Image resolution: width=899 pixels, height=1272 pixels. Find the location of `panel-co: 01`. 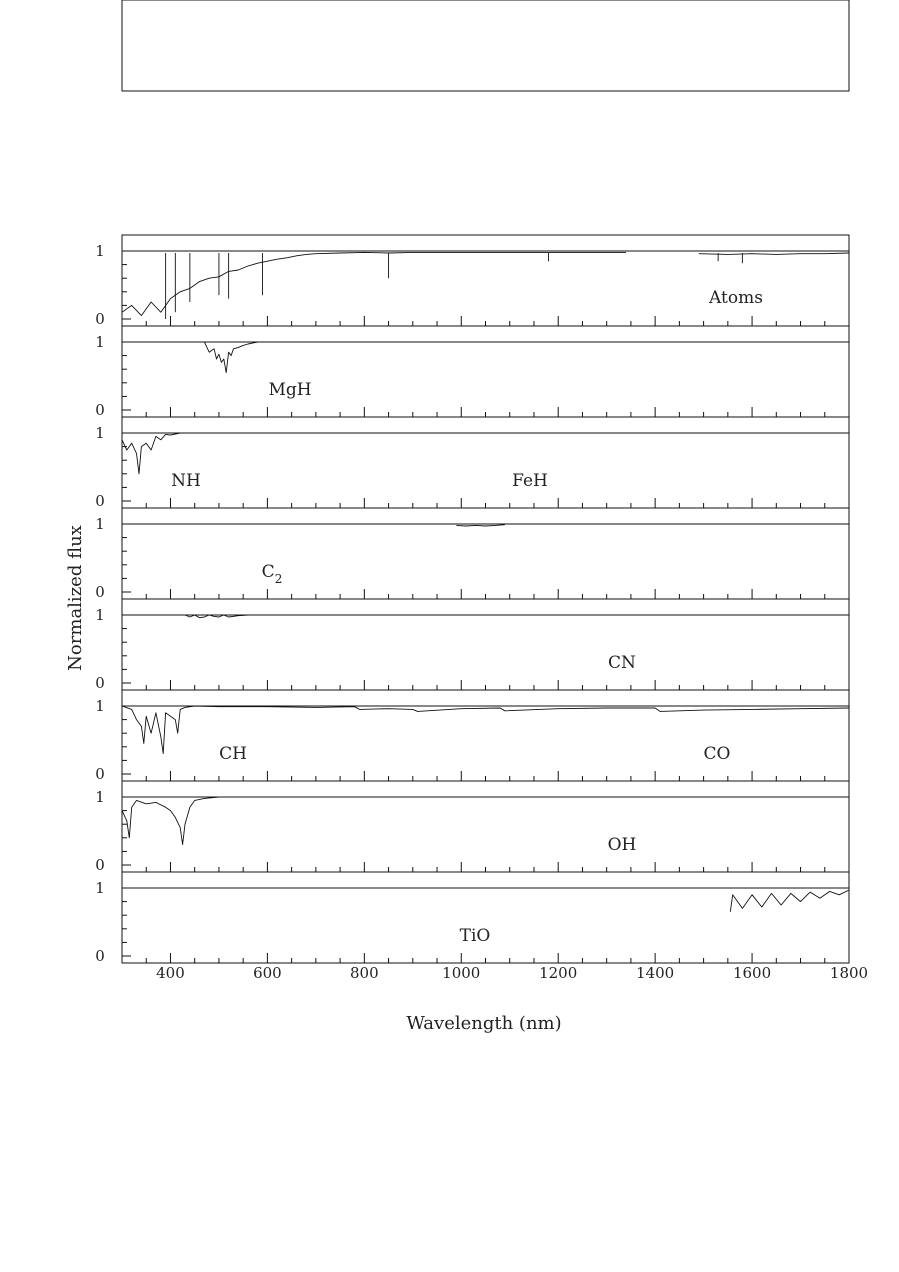

panel-co: 01 is located at coordinates (472, 918).